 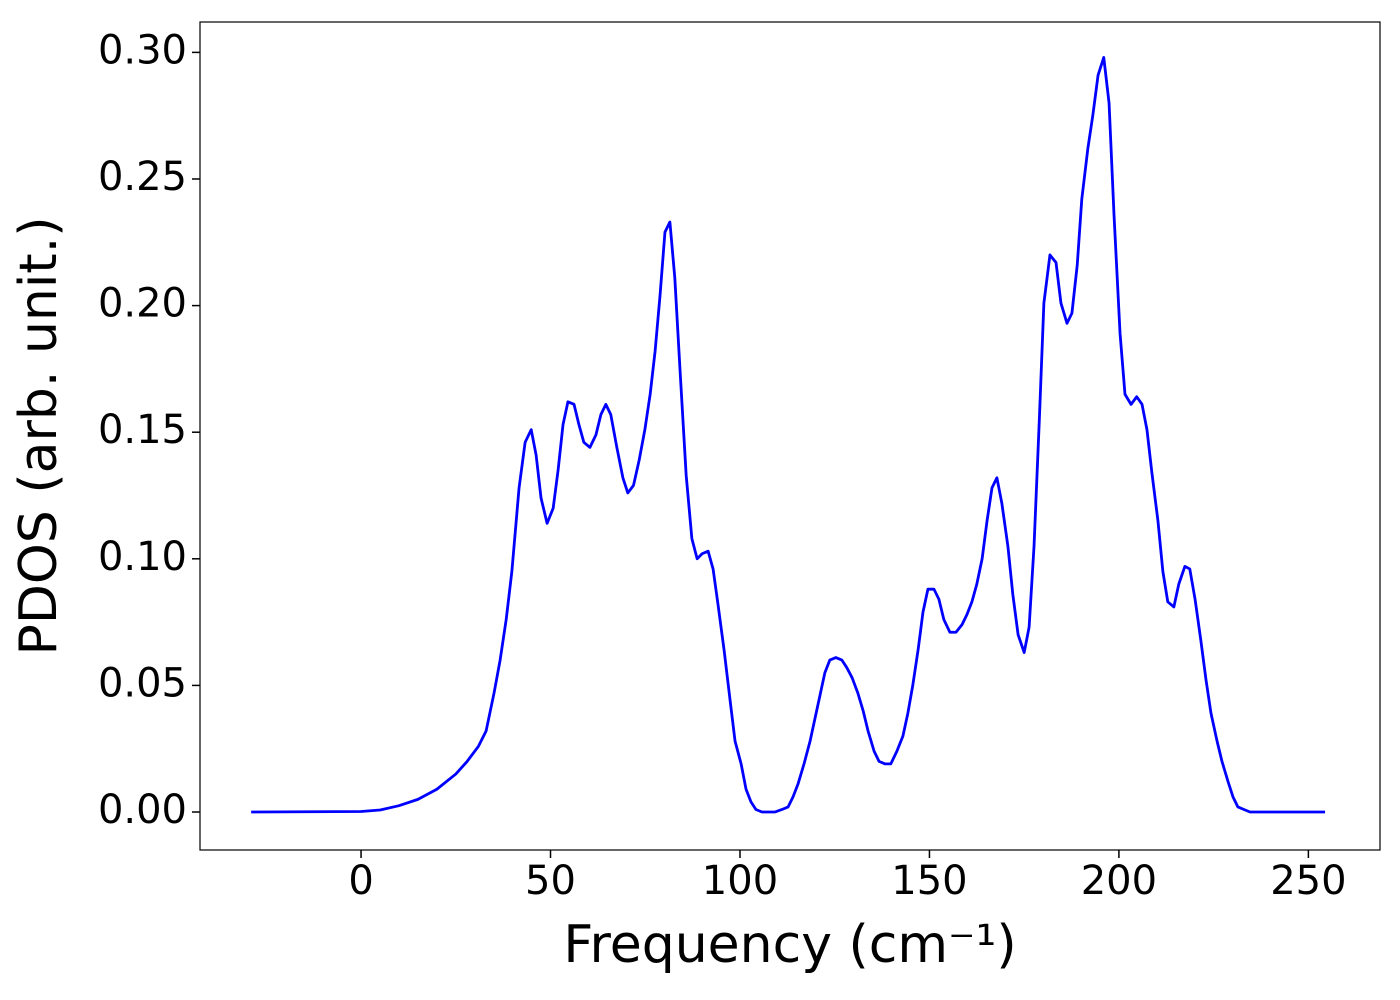 I want to click on x-tick-label: 200, so click(x=1119, y=881).